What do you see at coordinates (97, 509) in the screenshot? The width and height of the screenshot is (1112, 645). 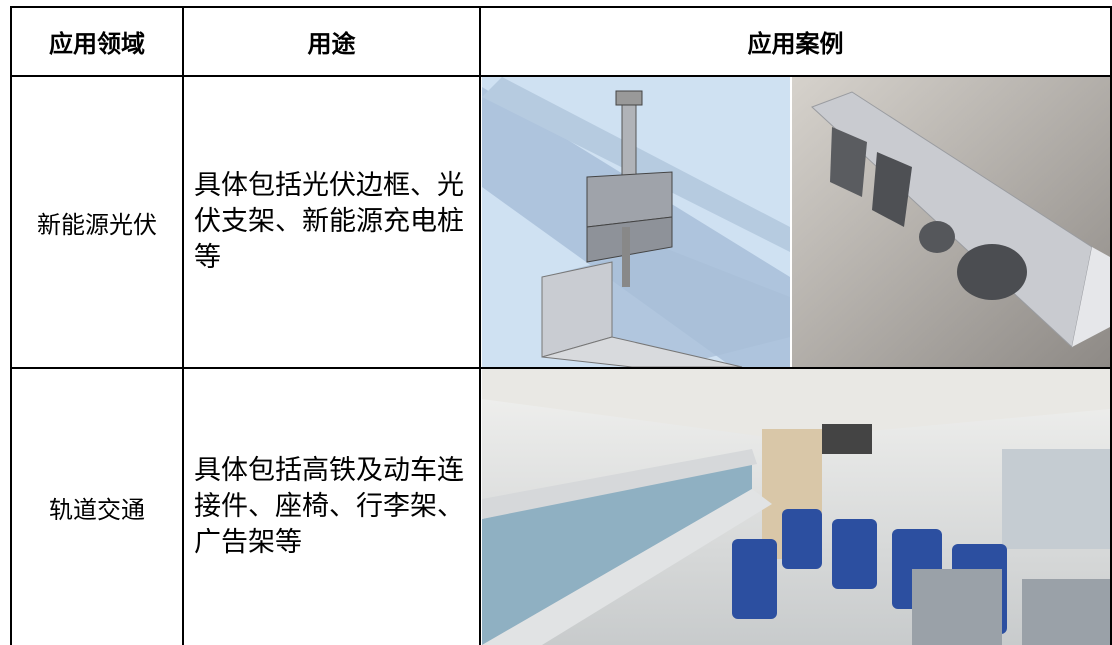 I see `domain-cell: 轨道交通` at bounding box center [97, 509].